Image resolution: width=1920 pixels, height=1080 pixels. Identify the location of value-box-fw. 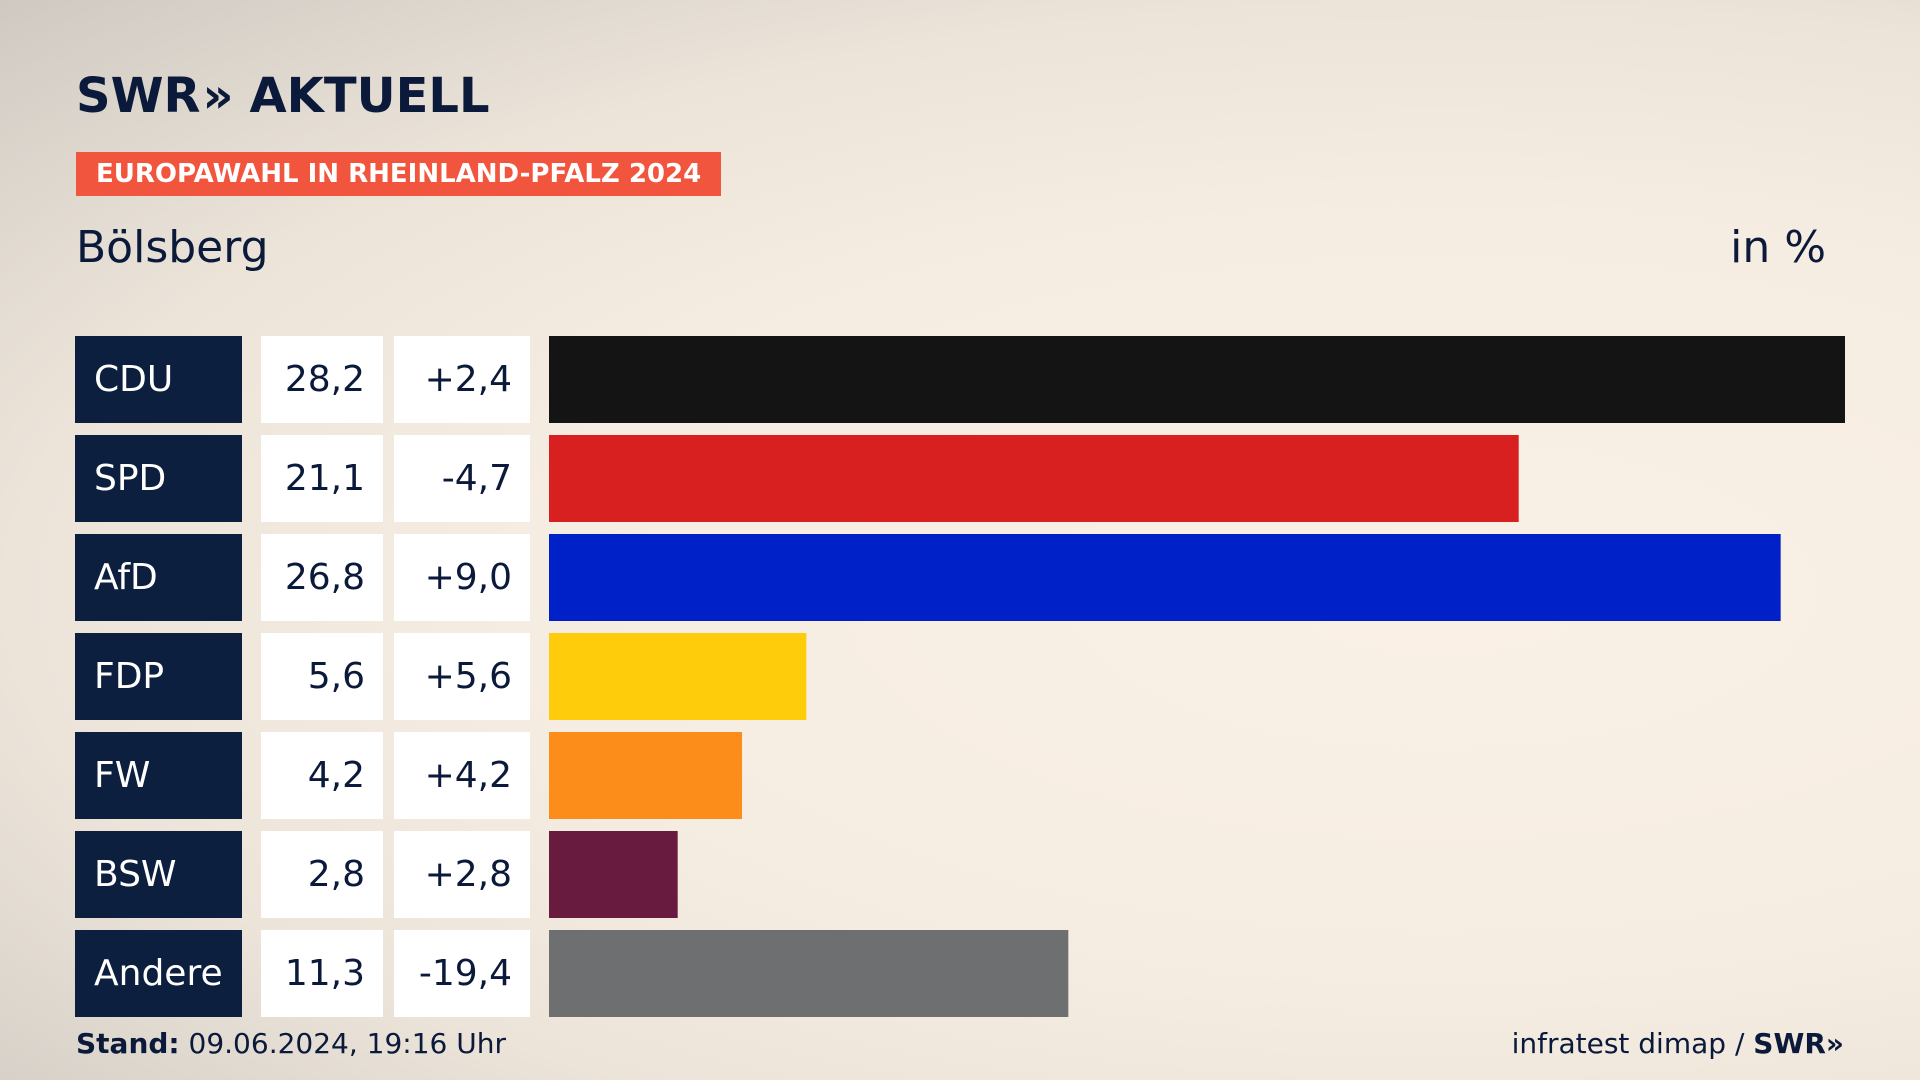
(322, 775).